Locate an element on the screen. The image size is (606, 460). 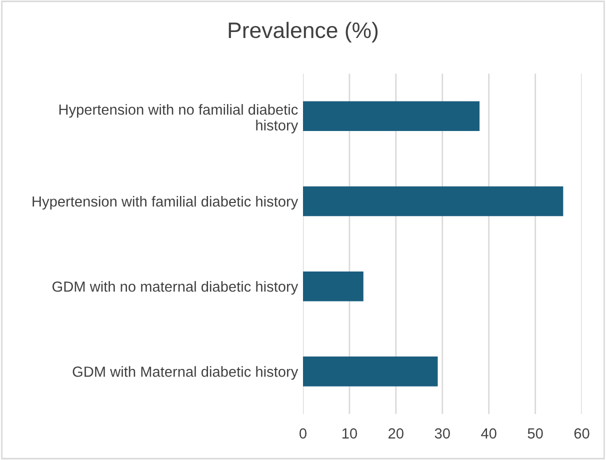
y-tick-label: GDM with no maternal diabetic history is located at coordinates (175, 288).